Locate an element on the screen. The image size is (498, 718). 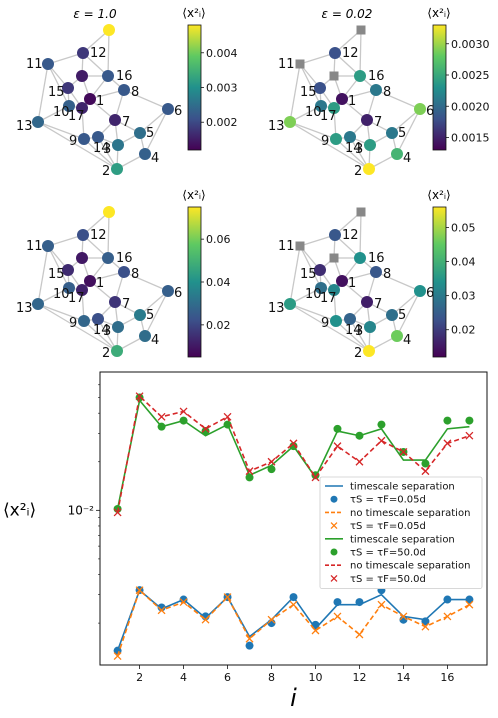
x-axis-label: i is located at coordinates (293, 698).